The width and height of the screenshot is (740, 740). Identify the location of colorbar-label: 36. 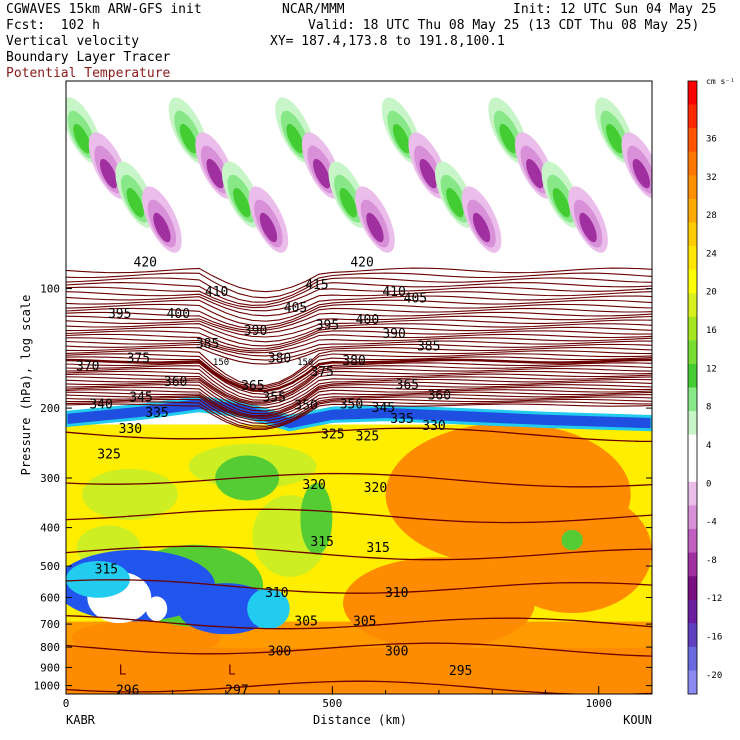
(711, 139).